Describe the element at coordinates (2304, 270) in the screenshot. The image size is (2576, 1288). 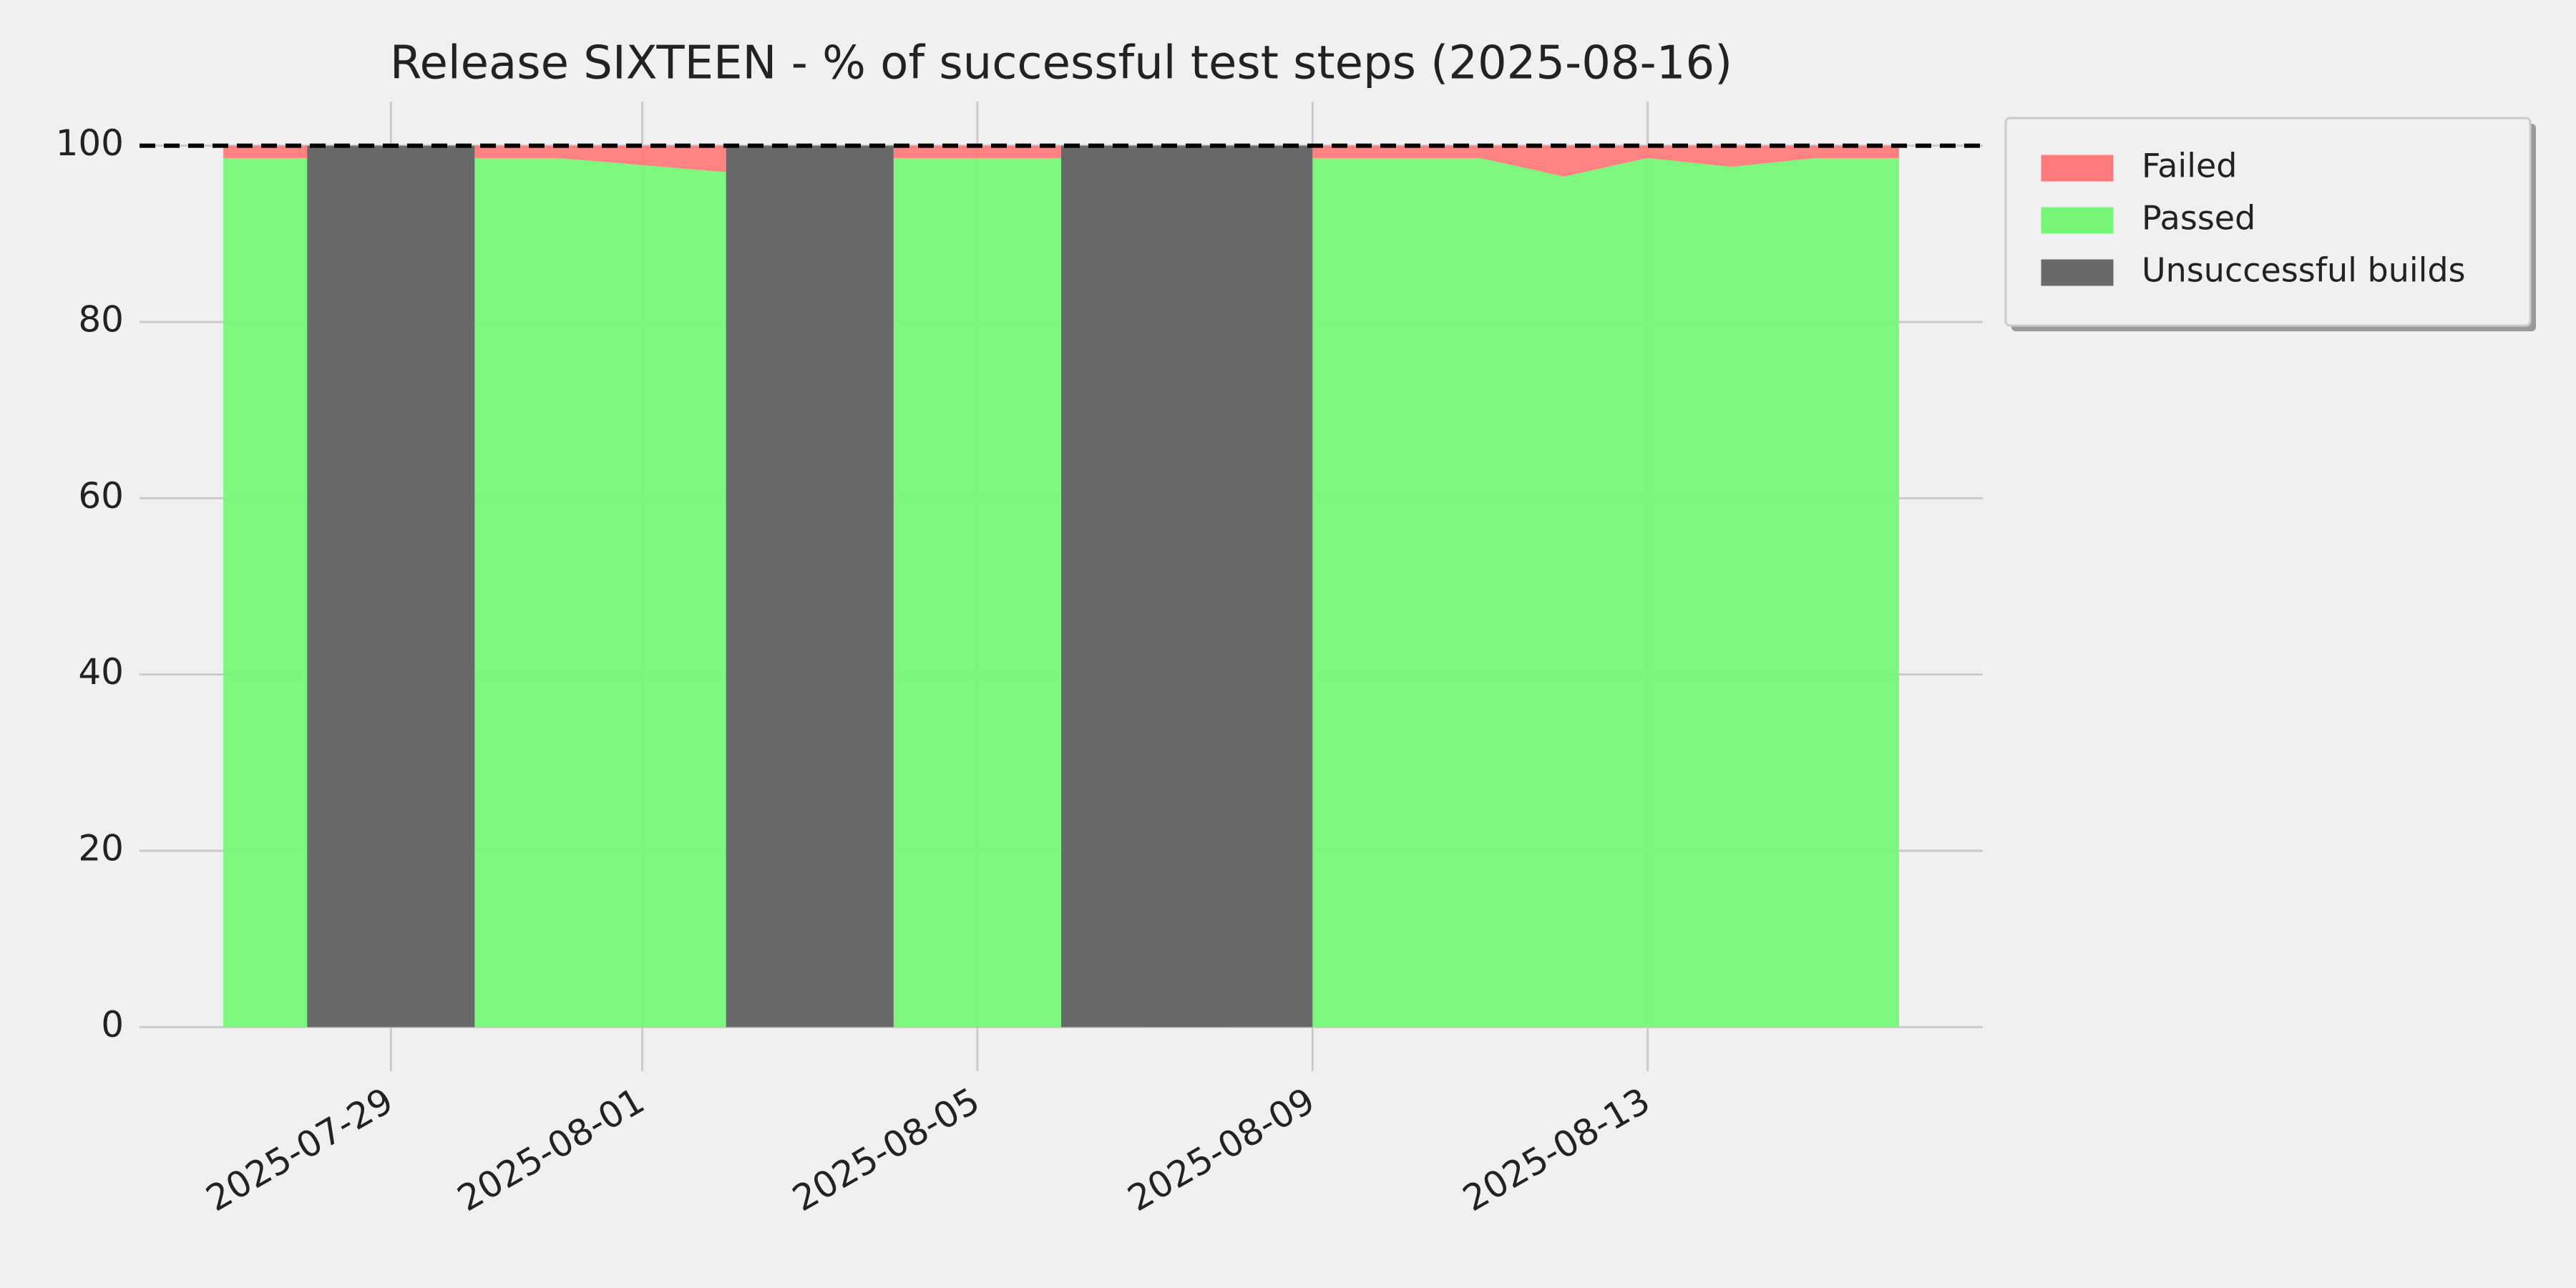
I see `legend-label: Unsuccessful builds` at that location.